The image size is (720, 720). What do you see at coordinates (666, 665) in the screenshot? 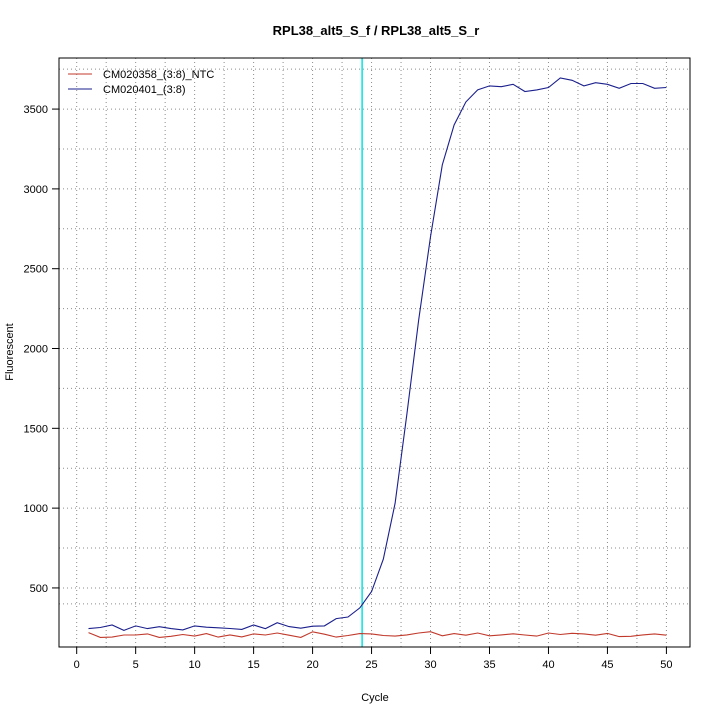
I see `x-tick-label: 50` at bounding box center [666, 665].